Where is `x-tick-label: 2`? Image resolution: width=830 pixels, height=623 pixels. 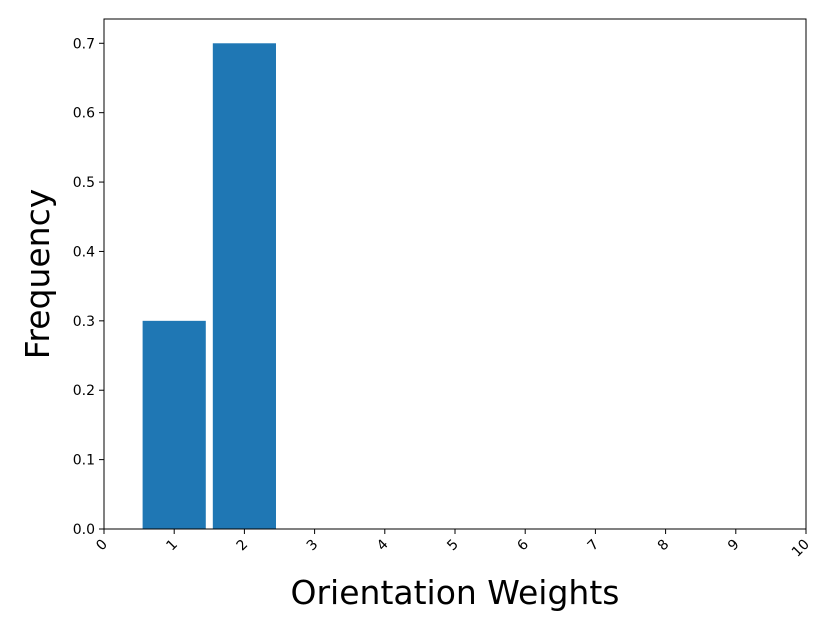
x-tick-label: 2 is located at coordinates (243, 546).